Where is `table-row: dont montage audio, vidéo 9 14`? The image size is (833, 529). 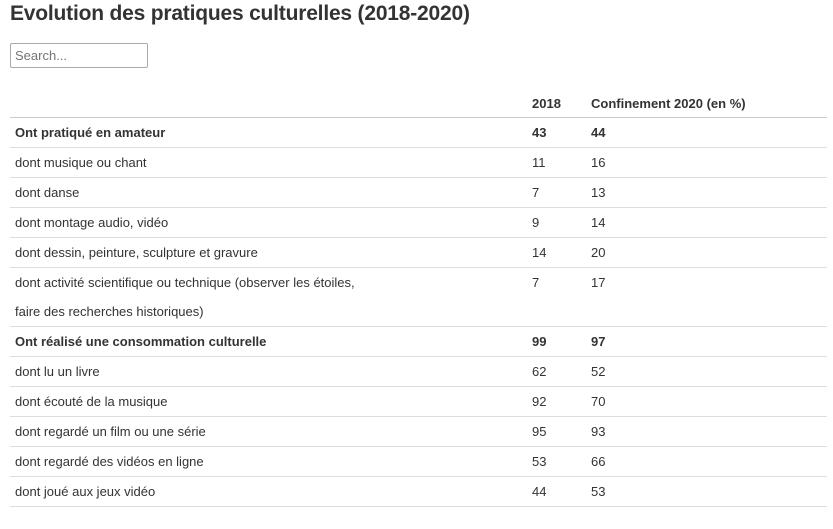 table-row: dont montage audio, vidéo 9 14 is located at coordinates (418, 223).